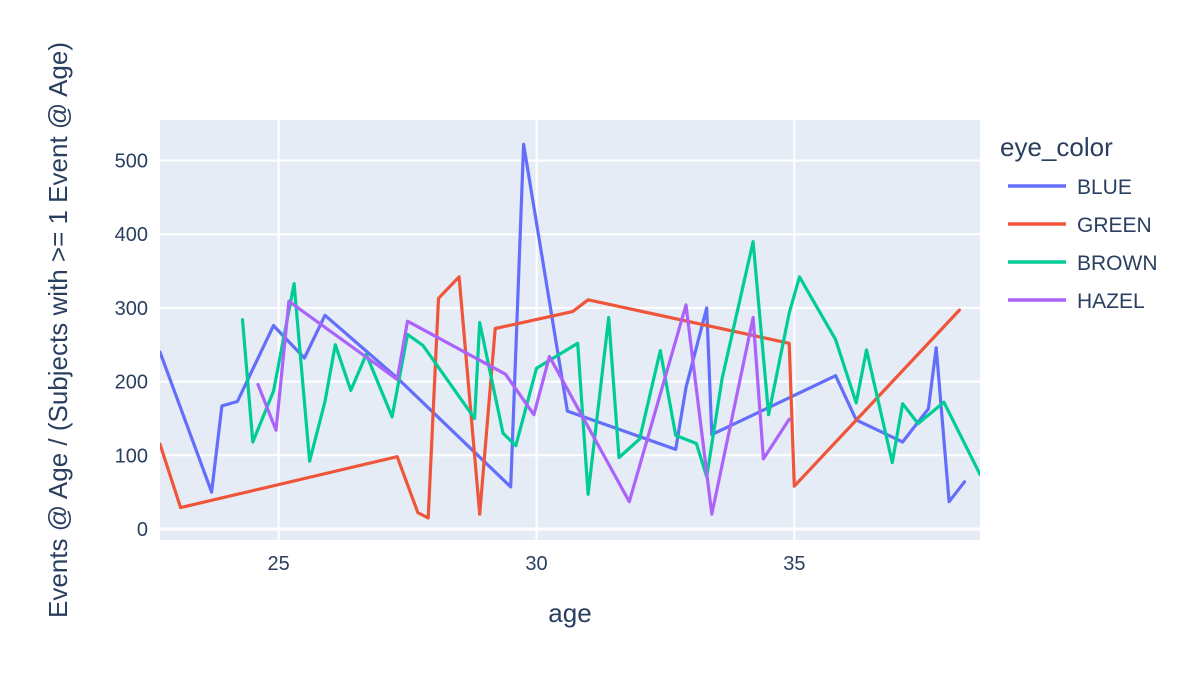 The width and height of the screenshot is (1200, 700). Describe the element at coordinates (131, 162) in the screenshot. I see `y-tick-label: 500` at that location.